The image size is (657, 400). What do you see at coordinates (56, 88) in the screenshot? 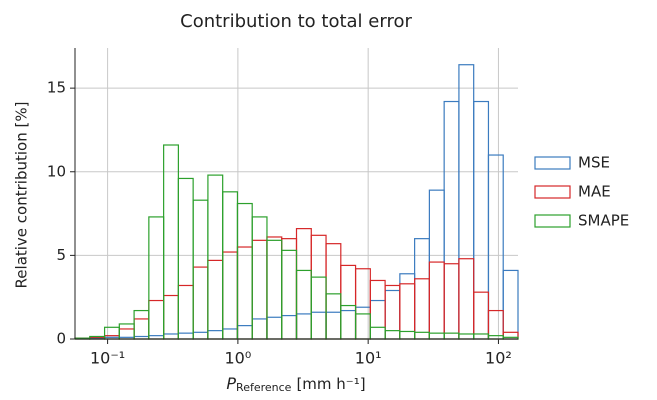
I see `y-tick-label: 15` at bounding box center [56, 88].